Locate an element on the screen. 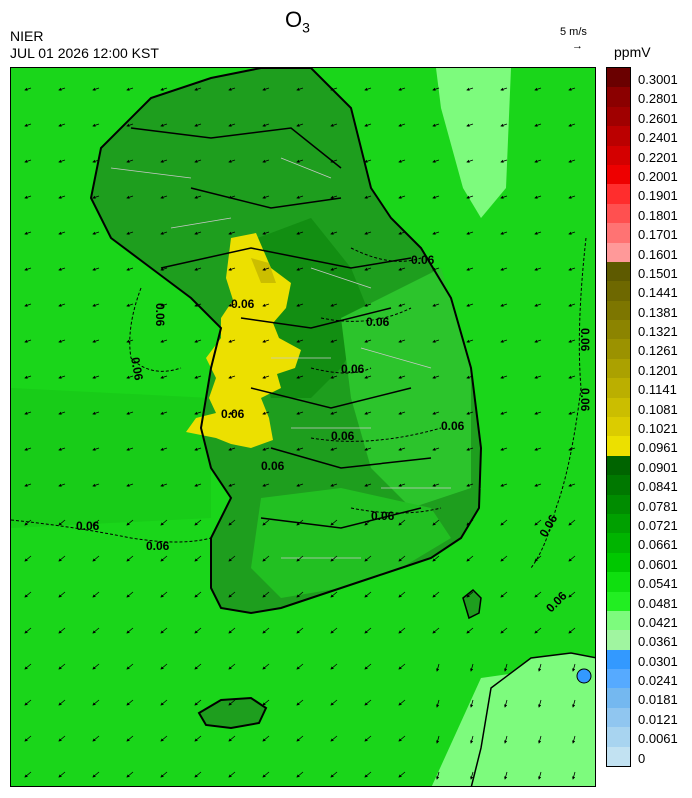 The image size is (692, 798). sea-band is located at coordinates (111, 458).